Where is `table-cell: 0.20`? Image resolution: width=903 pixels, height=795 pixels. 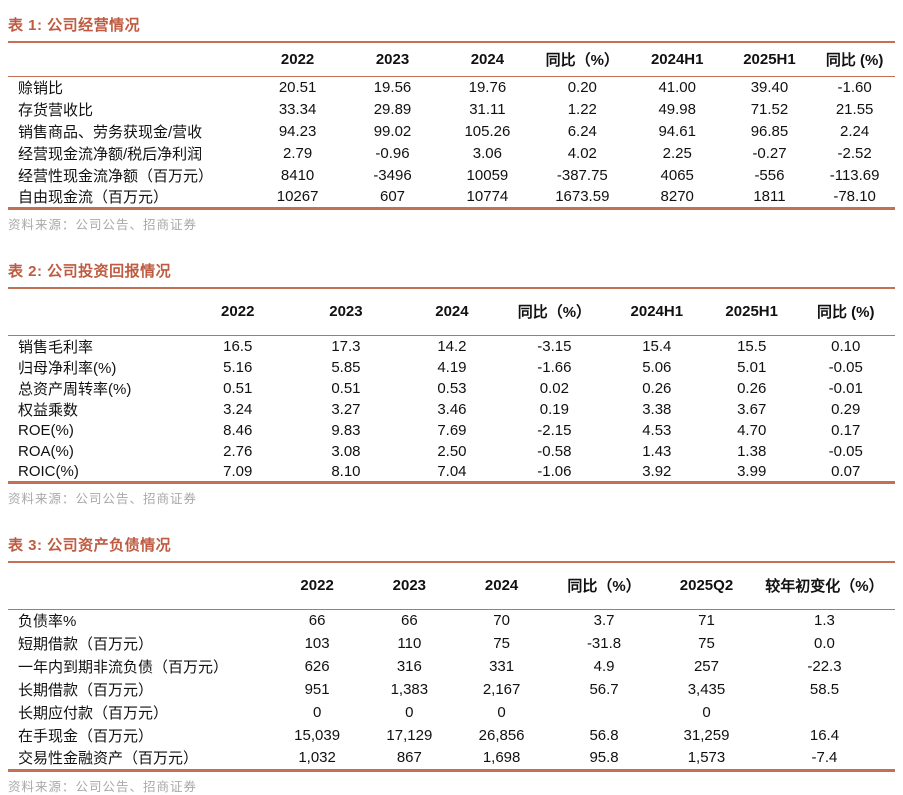
table-cell: 0.20 is located at coordinates (582, 87).